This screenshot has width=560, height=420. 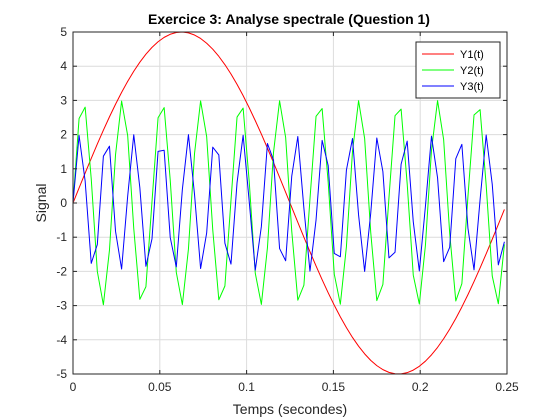 What do you see at coordinates (61, 340) in the screenshot?
I see `y-tick-label: -4` at bounding box center [61, 340].